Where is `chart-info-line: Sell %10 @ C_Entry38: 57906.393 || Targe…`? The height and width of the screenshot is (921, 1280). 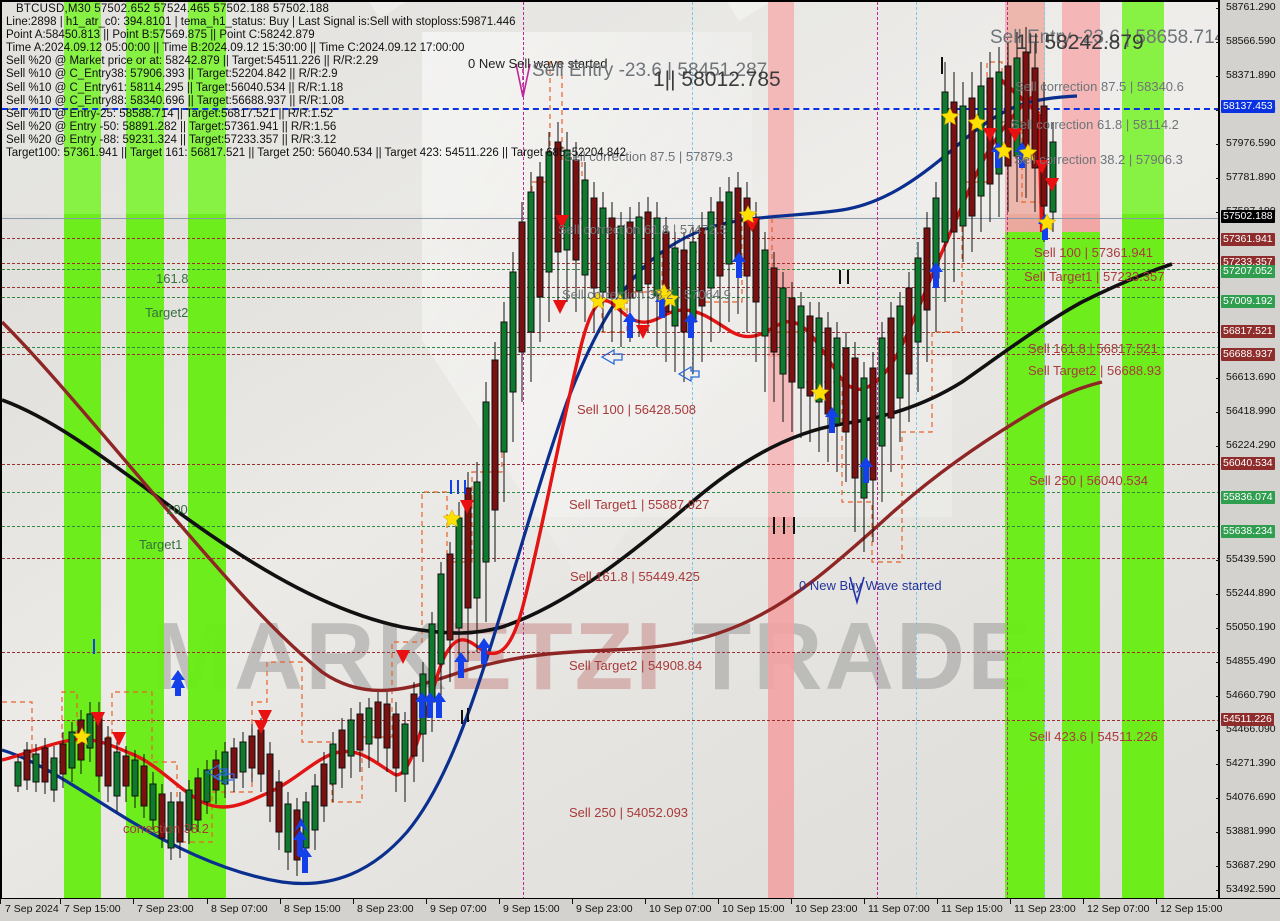 chart-info-line: Sell %10 @ C_Entry38: 57906.393 || Targe… is located at coordinates (172, 74).